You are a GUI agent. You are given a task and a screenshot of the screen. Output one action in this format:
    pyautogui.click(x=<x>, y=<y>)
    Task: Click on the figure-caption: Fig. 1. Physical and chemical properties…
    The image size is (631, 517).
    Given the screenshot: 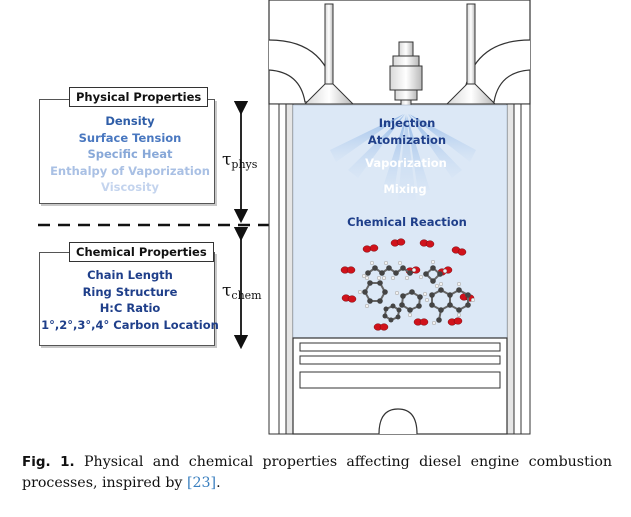 What is the action you would take?
    pyautogui.click(x=317, y=473)
    